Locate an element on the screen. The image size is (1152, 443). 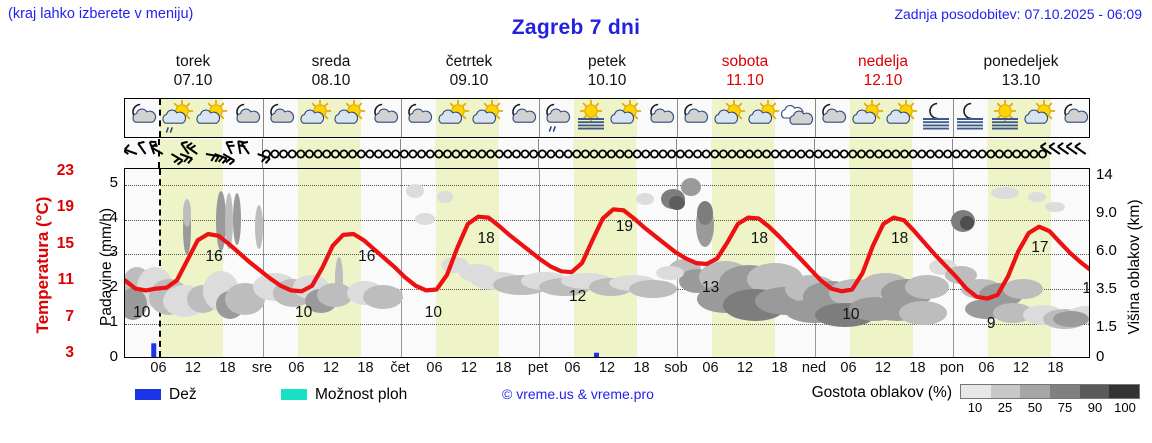
day-date: 11.10 is located at coordinates (745, 80).